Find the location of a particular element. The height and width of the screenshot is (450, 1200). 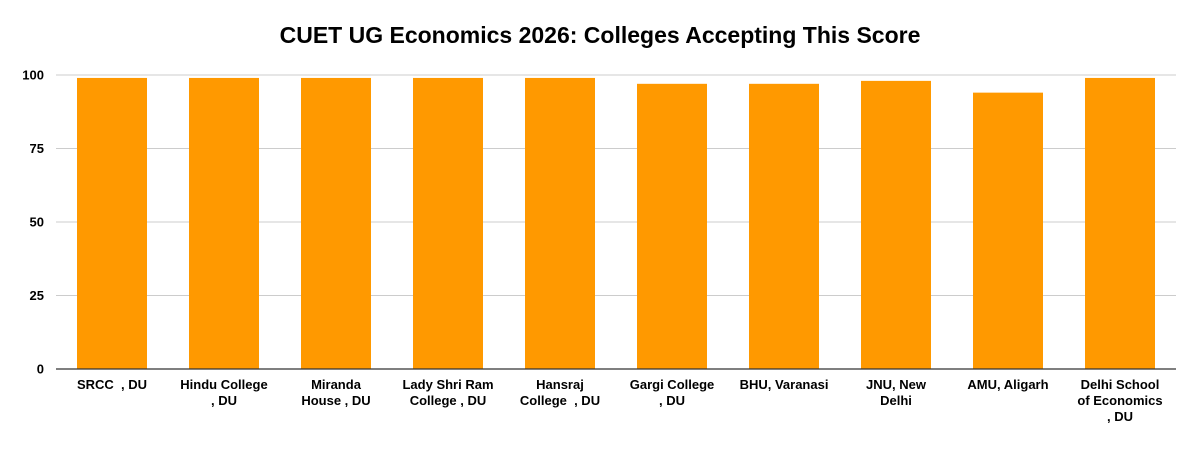

x-category-label: Hindu College, DU is located at coordinates (223, 392).